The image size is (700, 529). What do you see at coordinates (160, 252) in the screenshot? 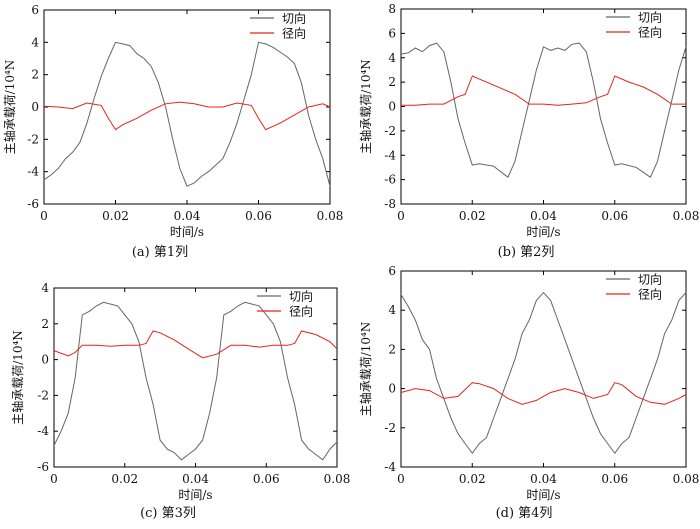
I see `panel-caption: (a) 第1列` at bounding box center [160, 252].